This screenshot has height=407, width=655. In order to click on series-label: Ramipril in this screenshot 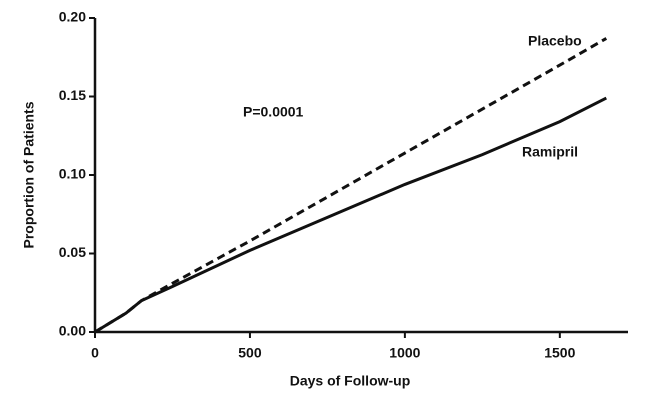, I will do `click(550, 152)`.